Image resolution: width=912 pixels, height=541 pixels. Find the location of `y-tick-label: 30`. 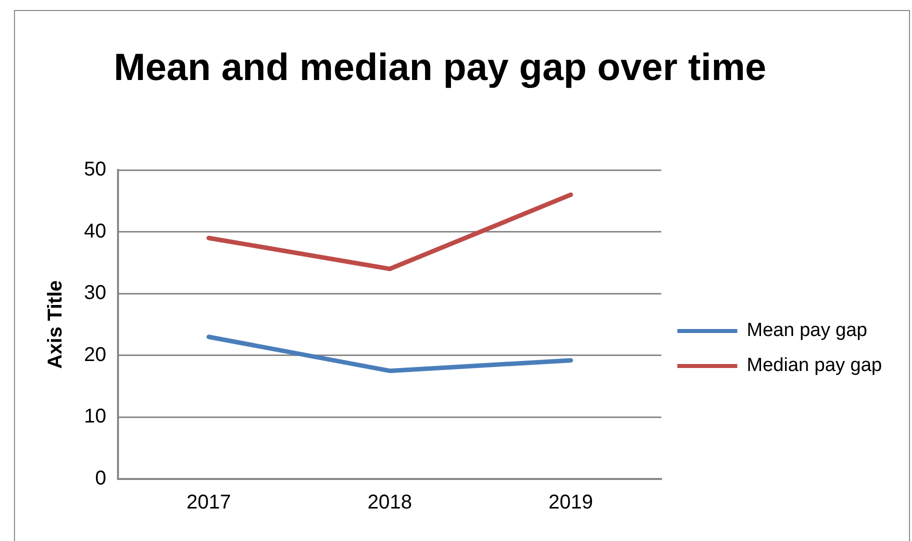

y-tick-label: 30 is located at coordinates (95, 293).